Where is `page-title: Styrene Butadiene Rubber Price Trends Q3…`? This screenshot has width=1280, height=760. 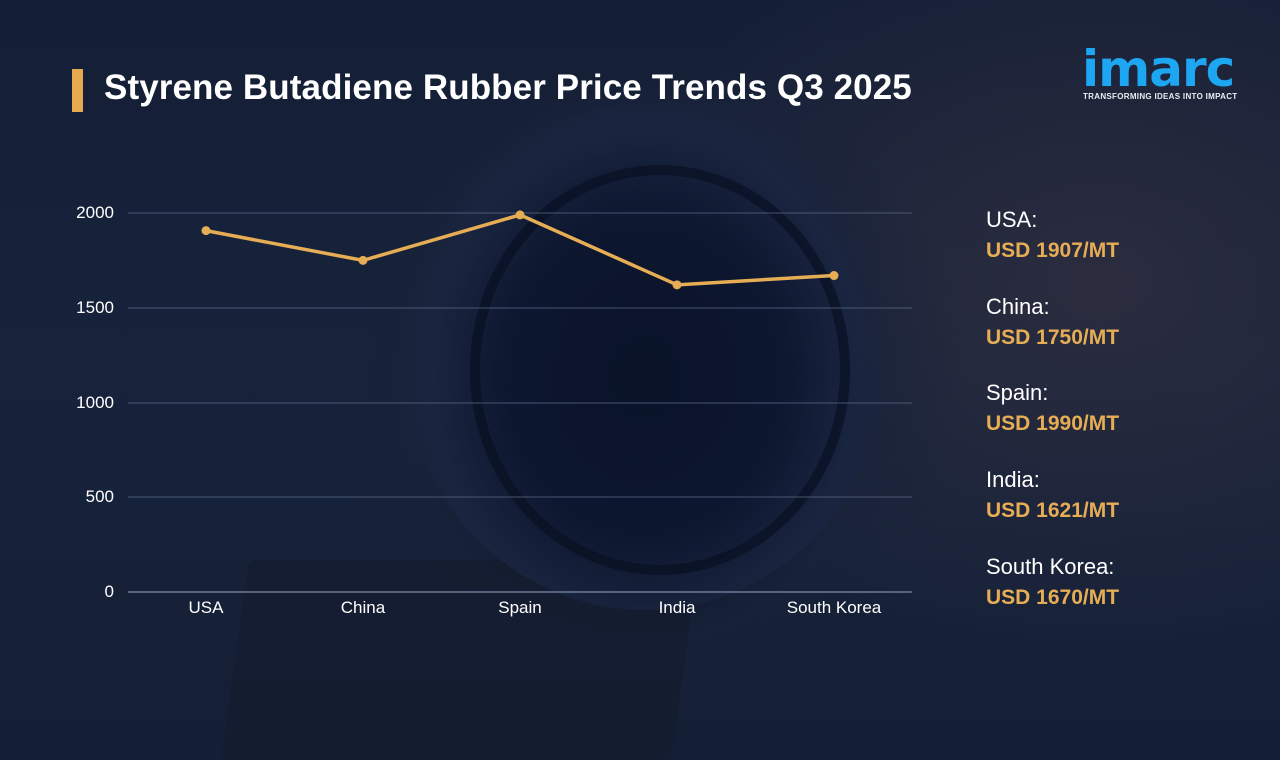
page-title: Styrene Butadiene Rubber Price Trends Q3… is located at coordinates (508, 87).